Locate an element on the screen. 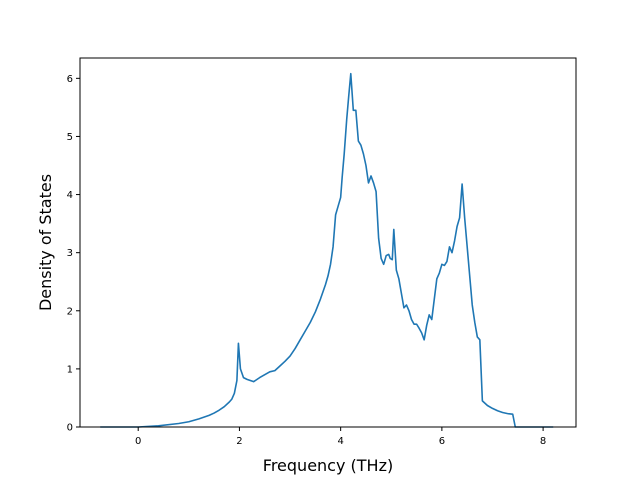 The image size is (640, 480). y-tick-label: 4 is located at coordinates (70, 195).